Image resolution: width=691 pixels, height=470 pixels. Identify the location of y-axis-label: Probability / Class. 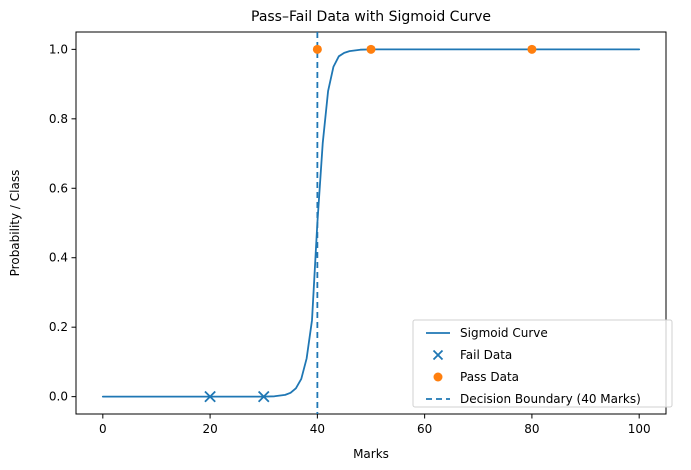
(15, 223).